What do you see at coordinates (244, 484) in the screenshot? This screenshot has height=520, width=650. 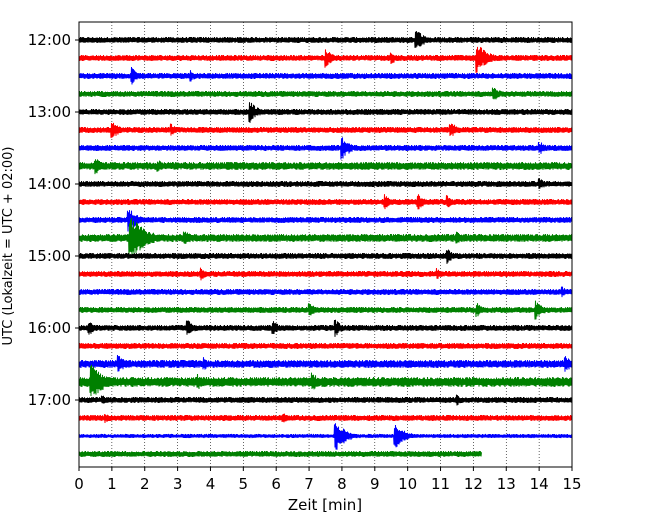 I see `x-tick-label: 5` at bounding box center [244, 484].